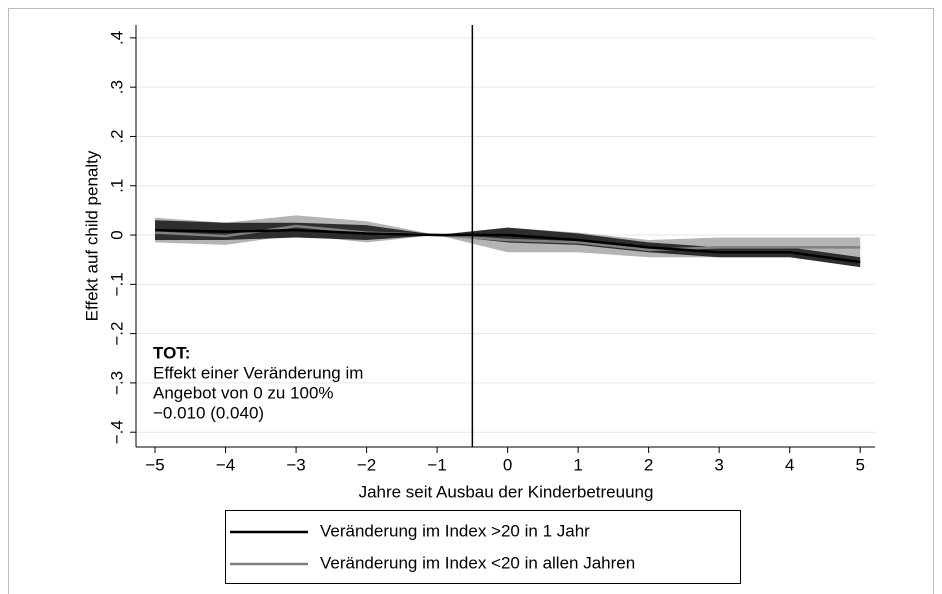 This screenshot has width=942, height=594. I want to click on legend-label: Veränderung im Index <20 in allen Jahren, so click(477, 562).